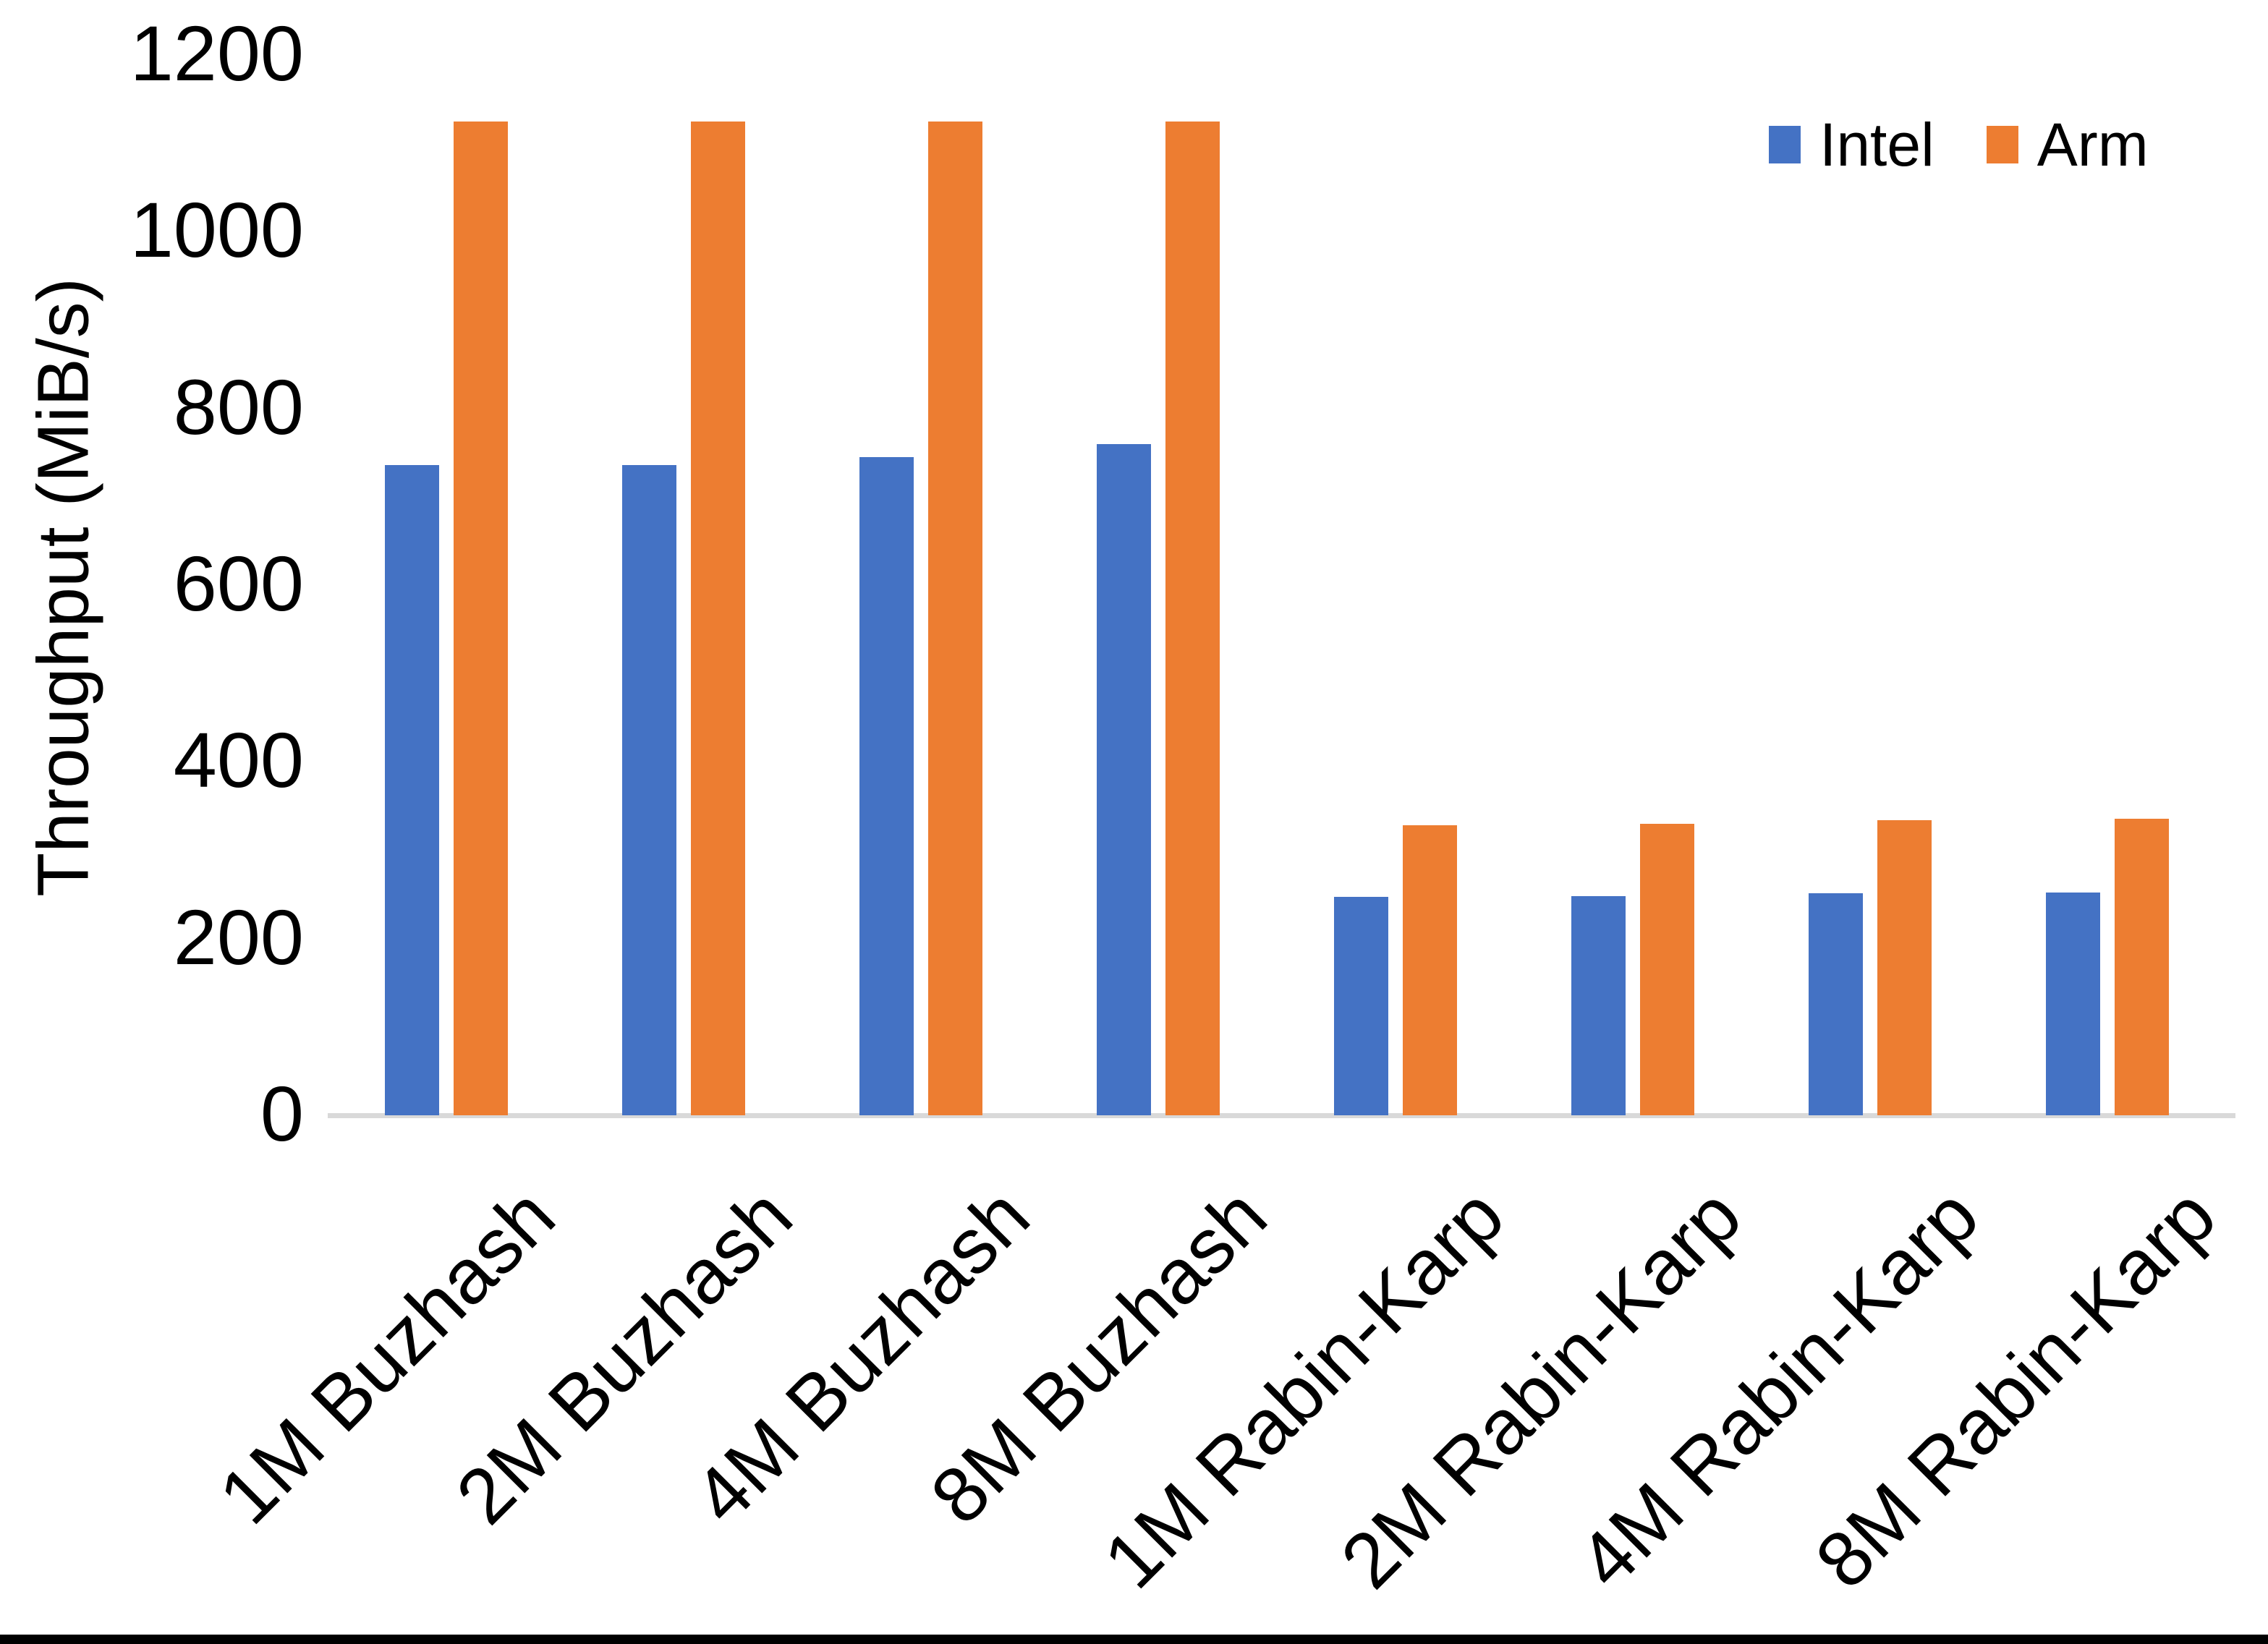 The width and height of the screenshot is (2268, 1644). What do you see at coordinates (718, 618) in the screenshot?
I see `bar-arm-2m-buzhash` at bounding box center [718, 618].